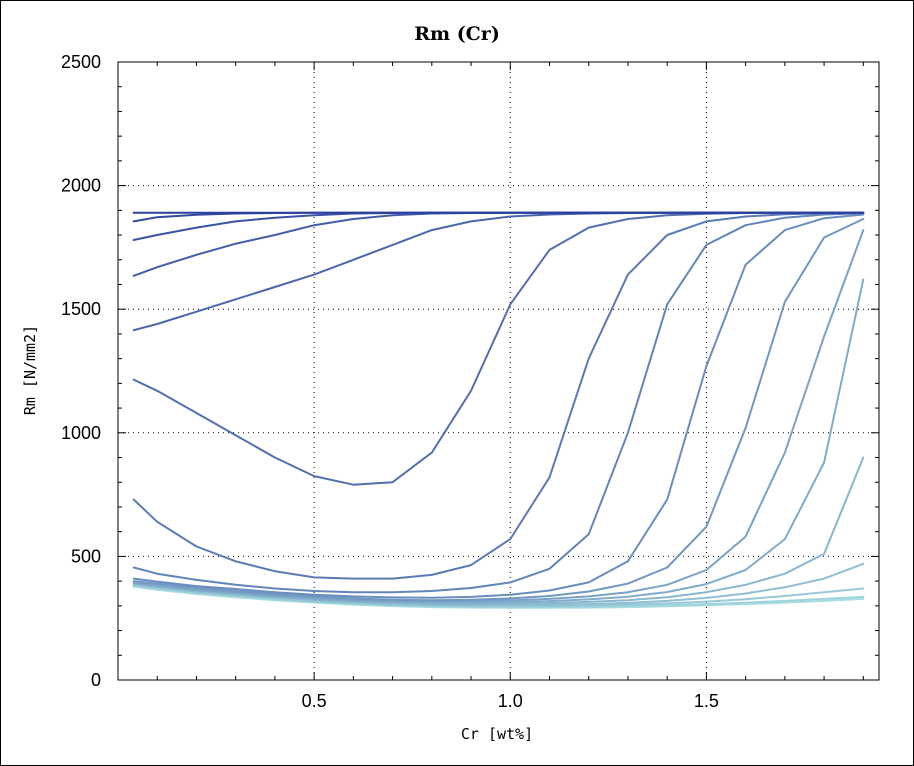 Image resolution: width=914 pixels, height=766 pixels. What do you see at coordinates (81, 433) in the screenshot?
I see `y-tick-label: 1000` at bounding box center [81, 433].